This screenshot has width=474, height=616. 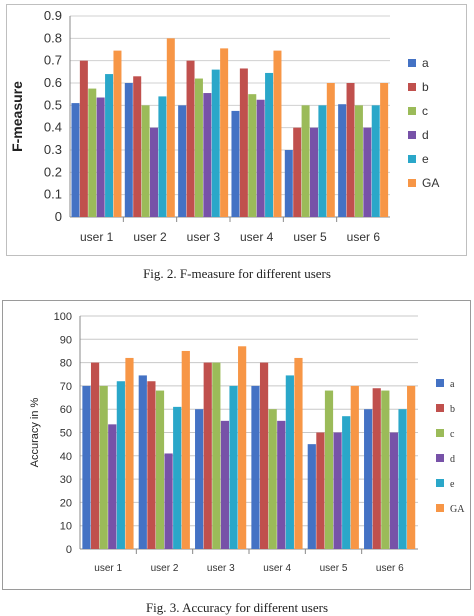 I want to click on y-tick-label: 0.7, so click(x=53, y=60).